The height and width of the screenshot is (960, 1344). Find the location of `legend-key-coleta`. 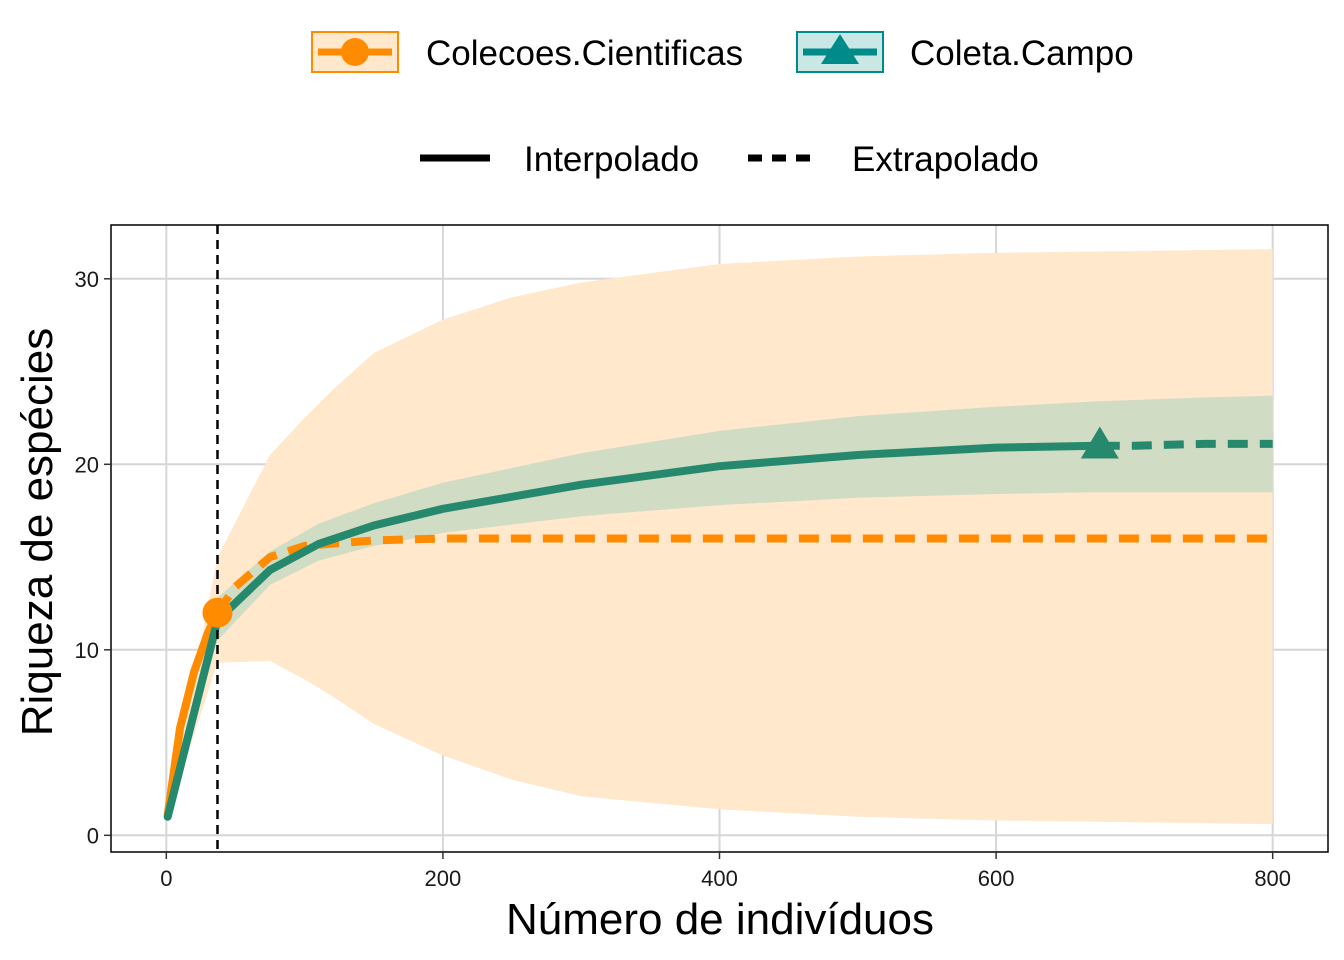

legend-key-coleta is located at coordinates (840, 52).